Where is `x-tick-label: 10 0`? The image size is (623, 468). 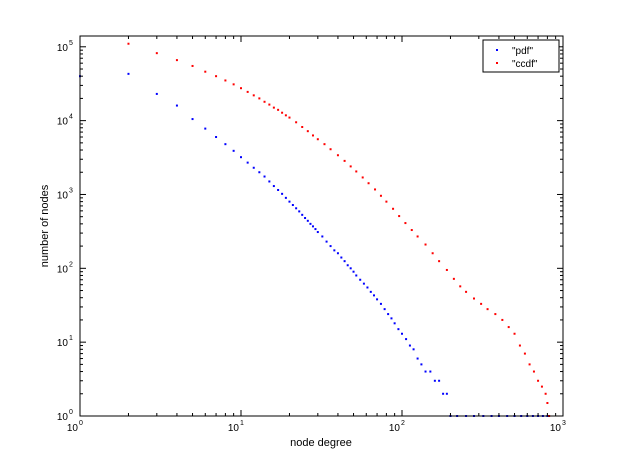 x-tick-label: 10 0 is located at coordinates (75, 427).